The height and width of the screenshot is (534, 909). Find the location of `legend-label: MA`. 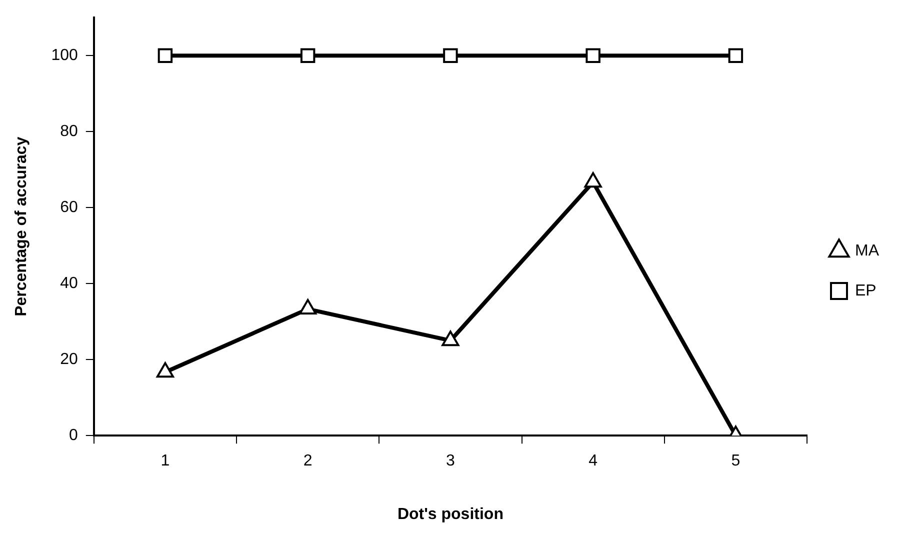

legend-label: MA is located at coordinates (867, 251).